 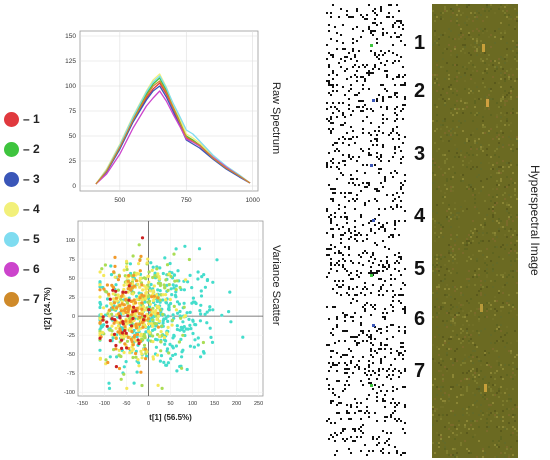 I want to click on strip-number: 6, so click(x=420, y=319).